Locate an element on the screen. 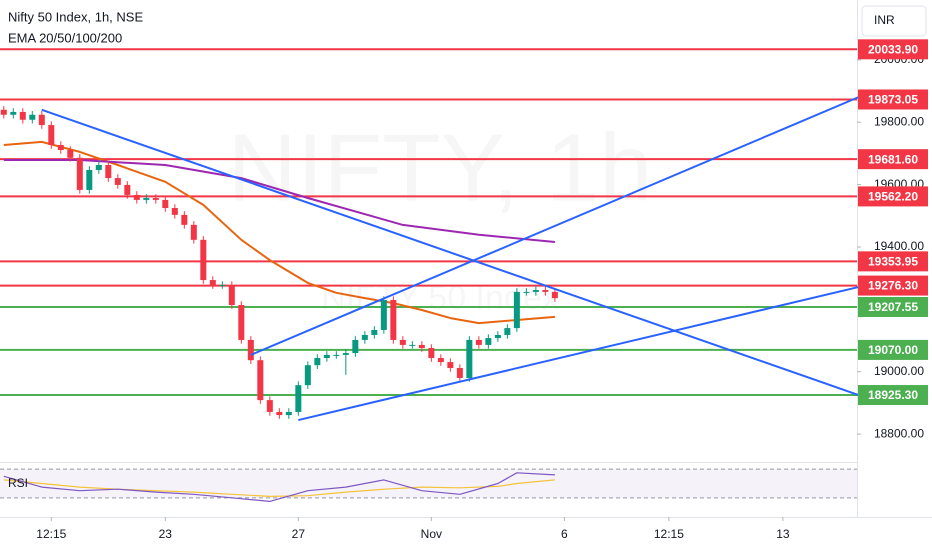 The height and width of the screenshot is (555, 932). level-tag-label: 19207.55 is located at coordinates (893, 307).